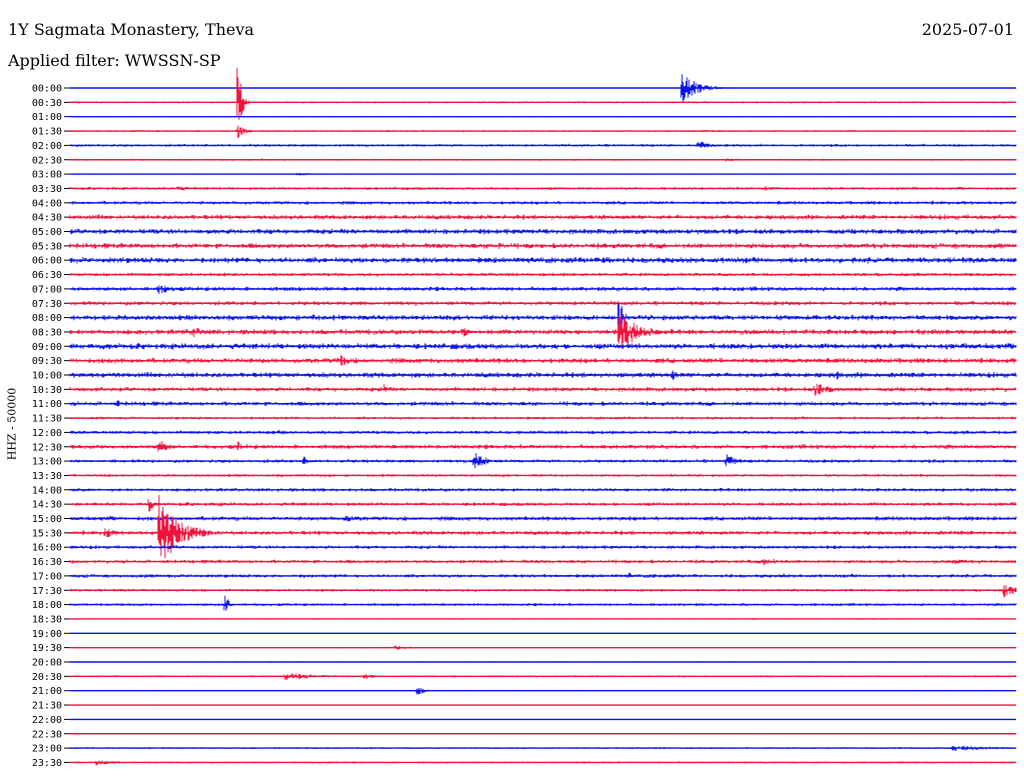  Describe the element at coordinates (47, 648) in the screenshot. I see `row-time-label: 19:30` at that location.